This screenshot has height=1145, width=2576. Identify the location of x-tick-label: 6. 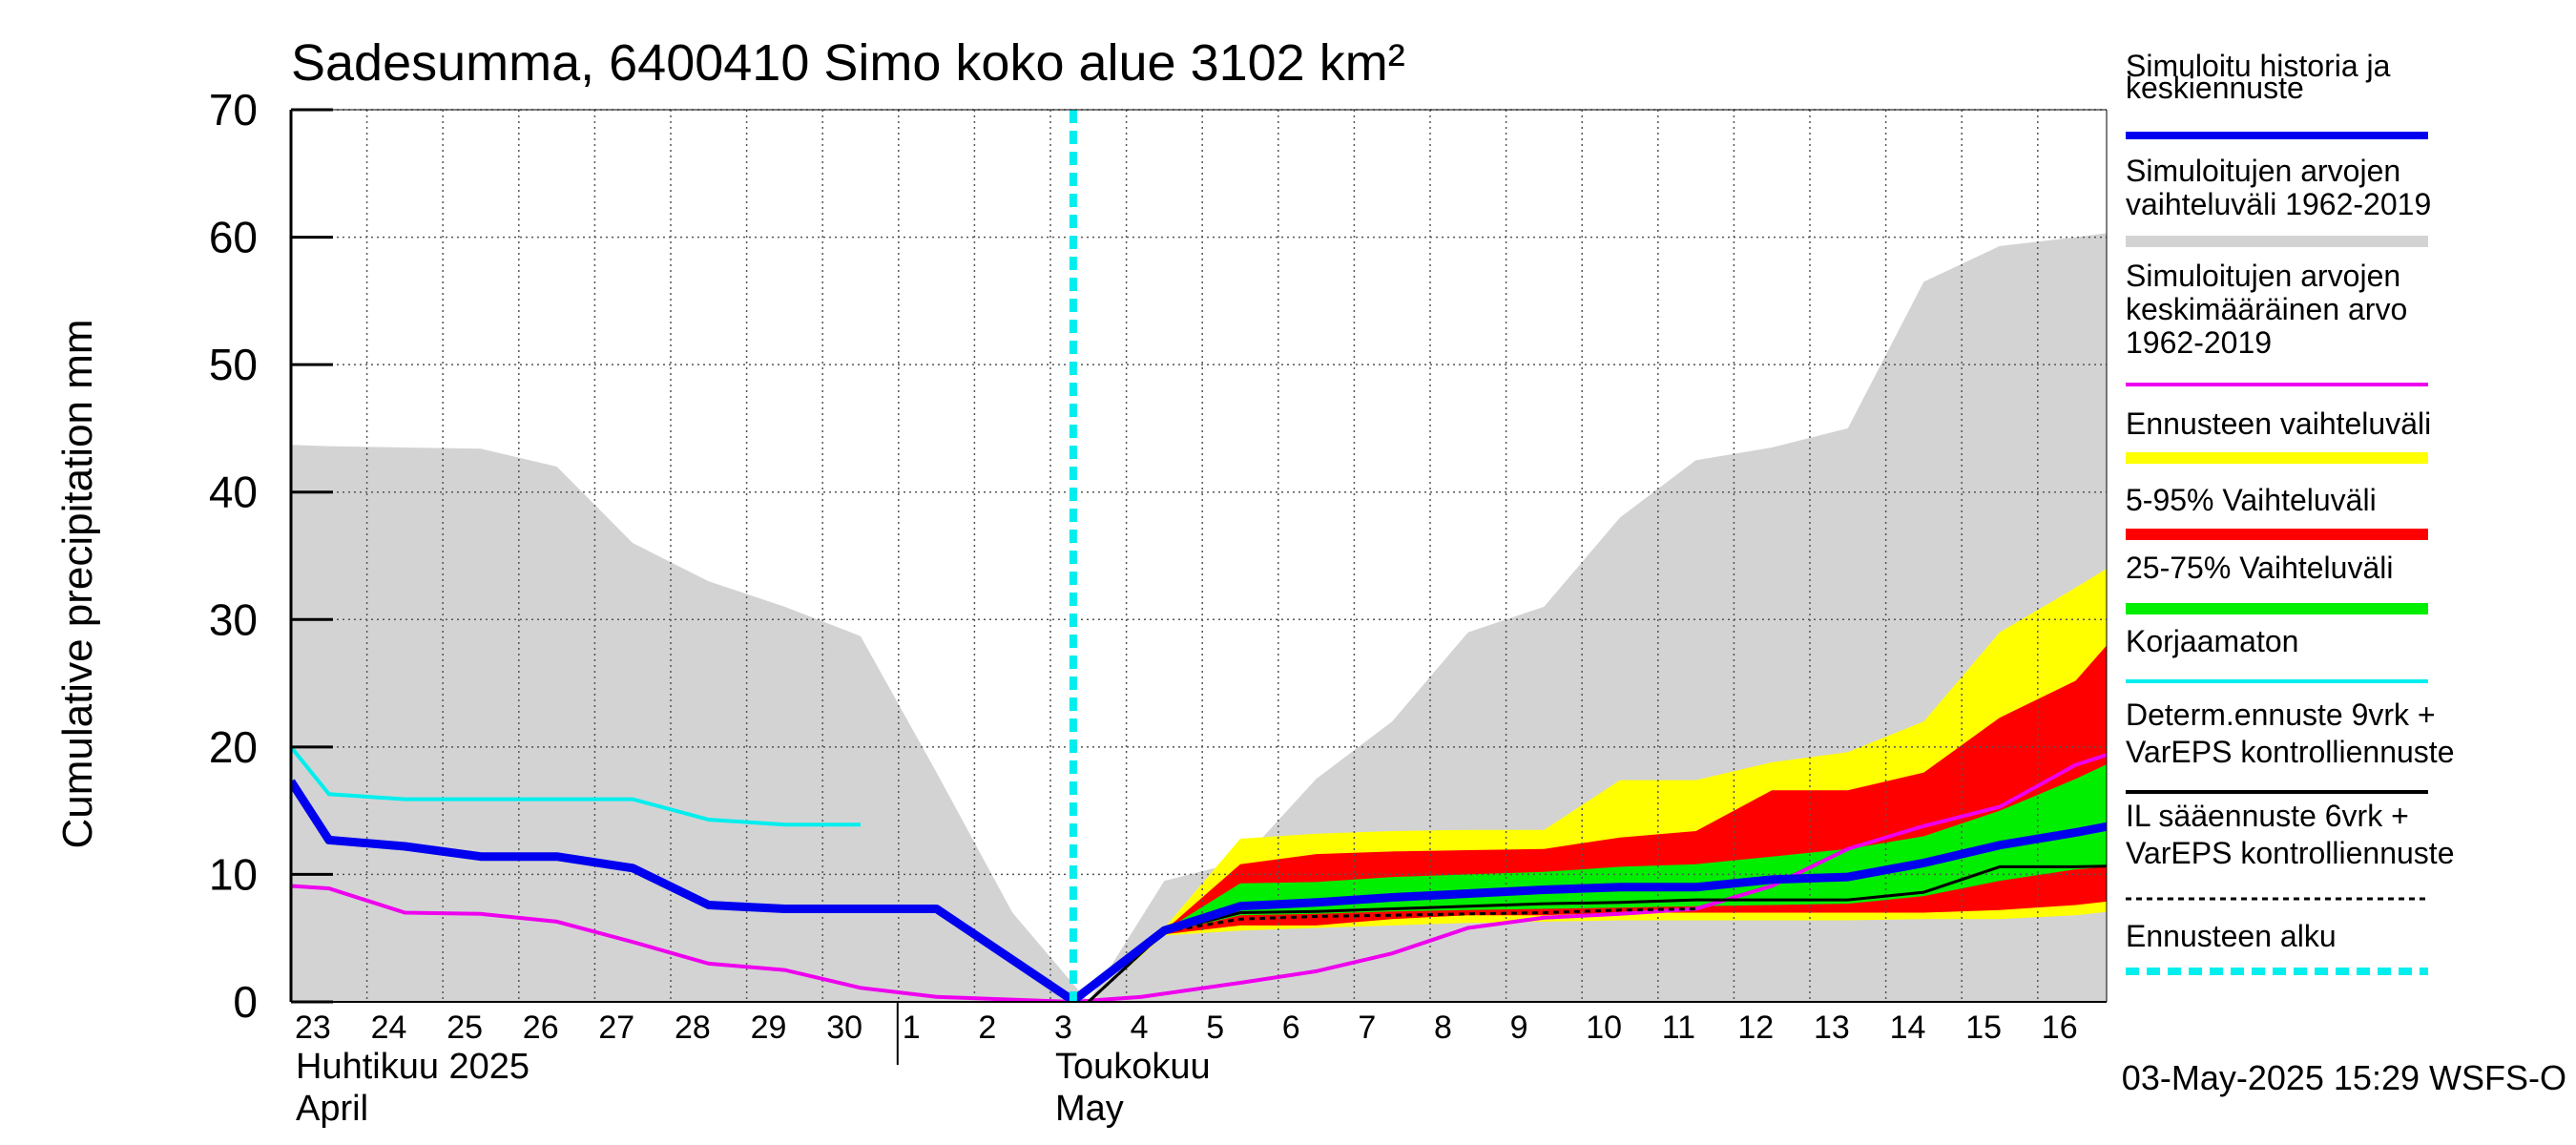
(1291, 1028).